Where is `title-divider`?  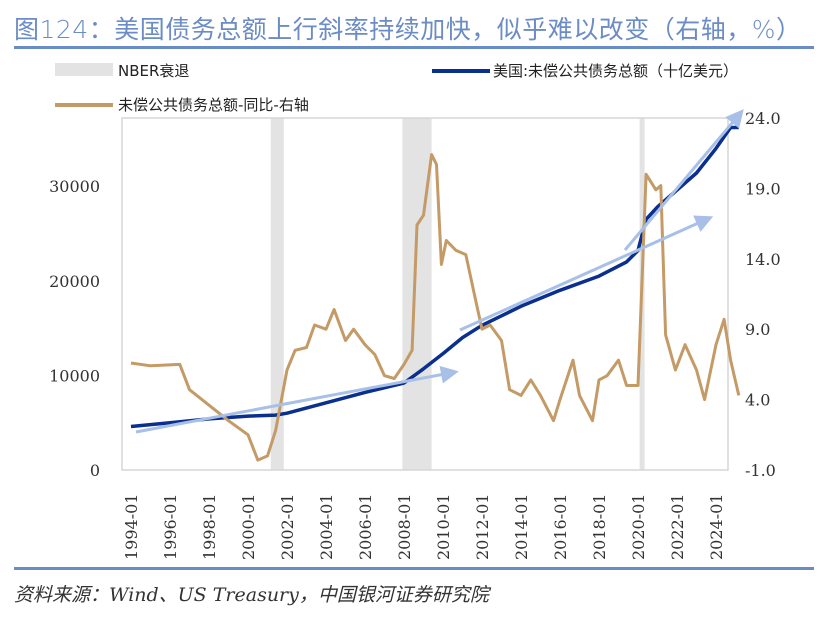 title-divider is located at coordinates (414, 47).